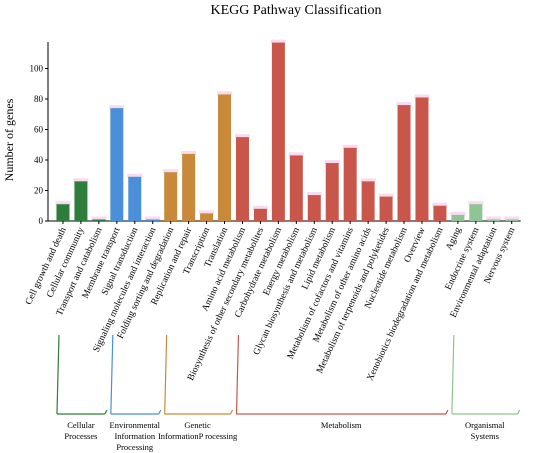 The image size is (550, 453). I want to click on group-label: Genetic InformationP rocessing, so click(198, 430).